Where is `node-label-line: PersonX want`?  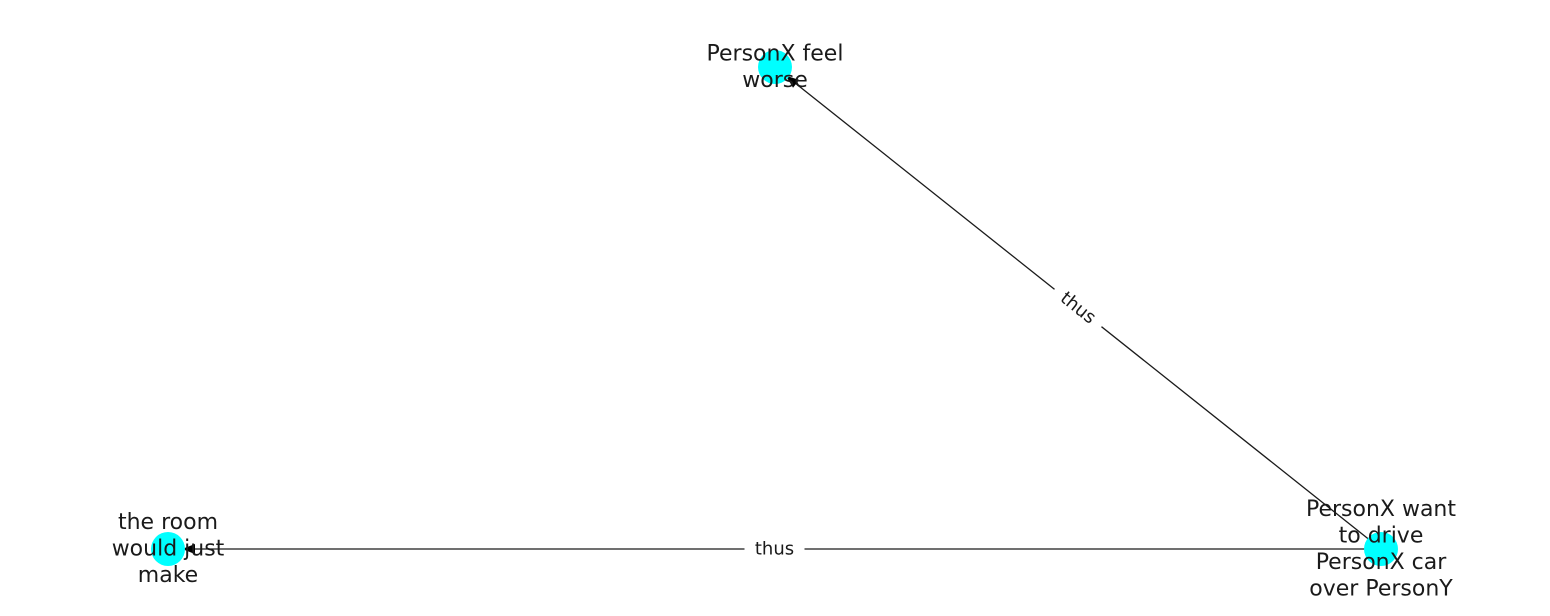 node-label-line: PersonX want is located at coordinates (1381, 509).